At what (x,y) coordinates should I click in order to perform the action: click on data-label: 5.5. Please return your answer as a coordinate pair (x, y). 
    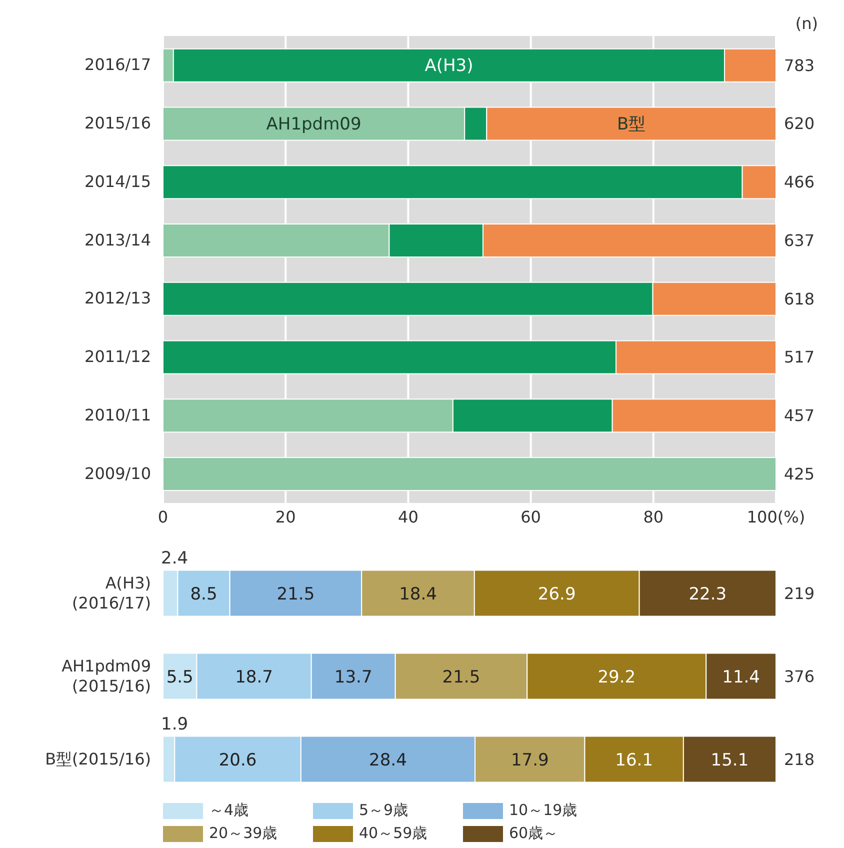
    Looking at the image, I should click on (180, 677).